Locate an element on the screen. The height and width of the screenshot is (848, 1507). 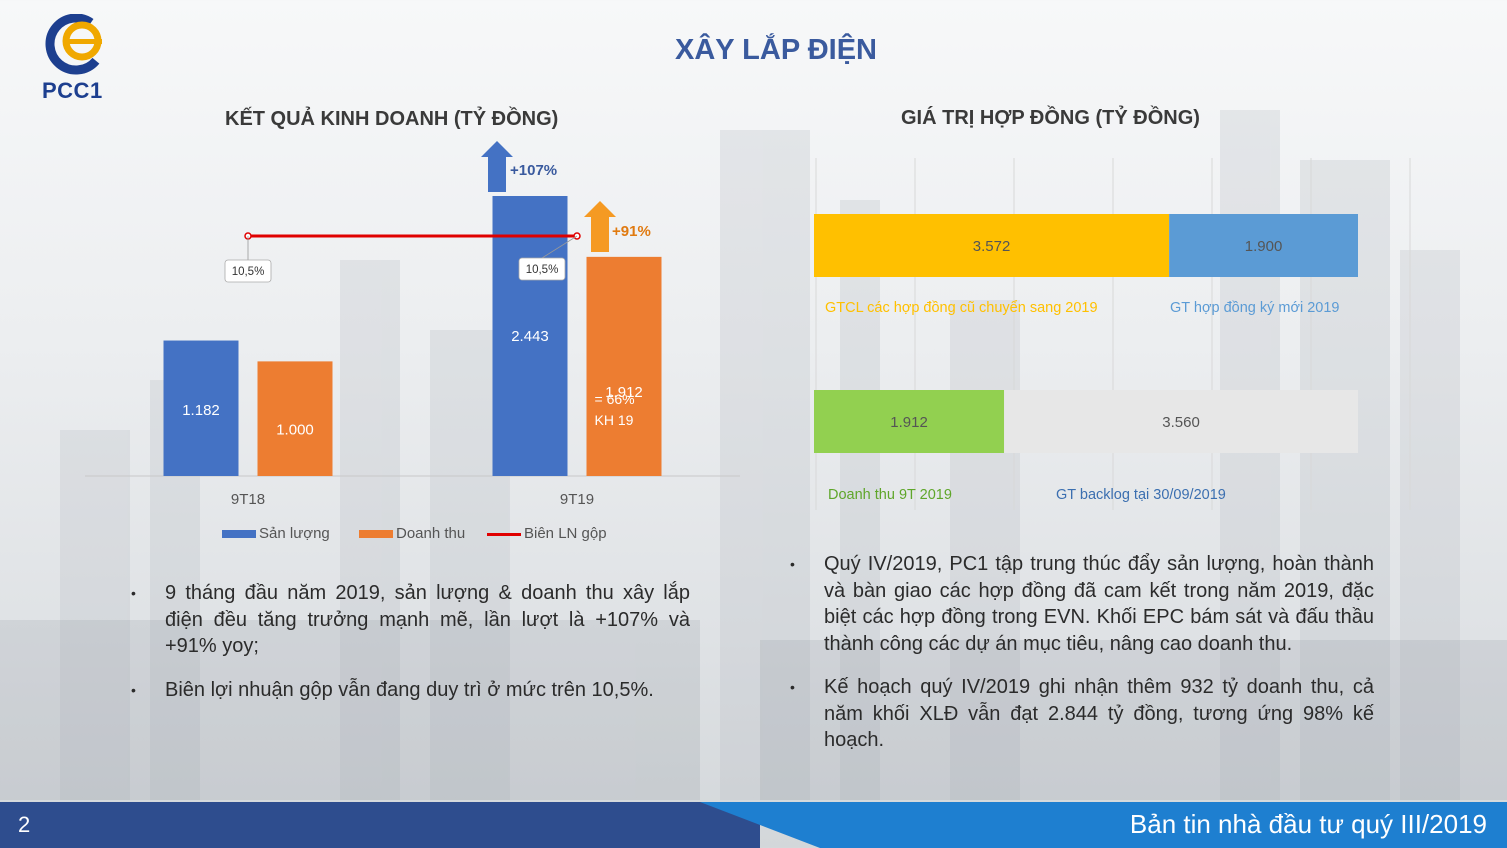
segment-category-label: GT hợp đồng ký mới 2019 is located at coordinates (1254, 308).